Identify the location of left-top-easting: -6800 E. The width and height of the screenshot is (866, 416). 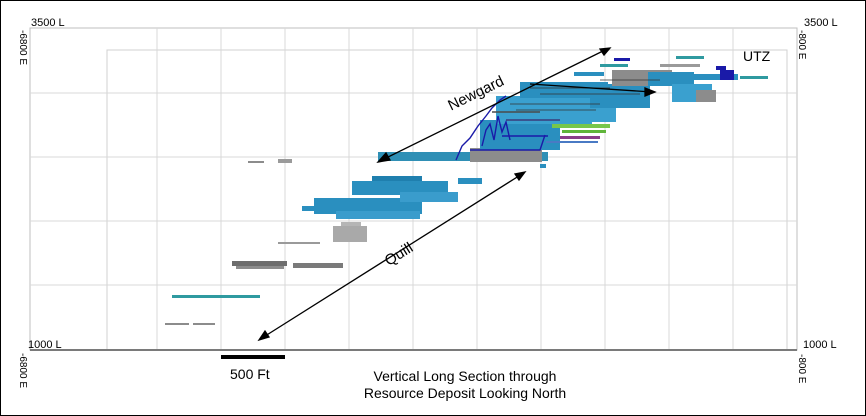
(22, 48).